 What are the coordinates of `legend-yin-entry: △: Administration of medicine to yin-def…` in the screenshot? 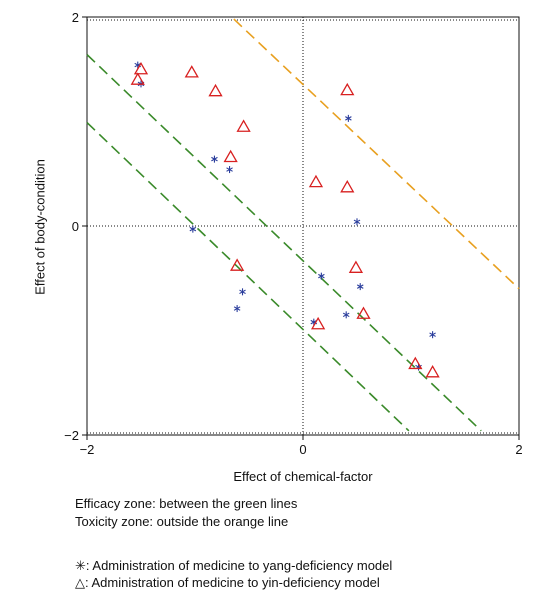 It's located at (227, 582).